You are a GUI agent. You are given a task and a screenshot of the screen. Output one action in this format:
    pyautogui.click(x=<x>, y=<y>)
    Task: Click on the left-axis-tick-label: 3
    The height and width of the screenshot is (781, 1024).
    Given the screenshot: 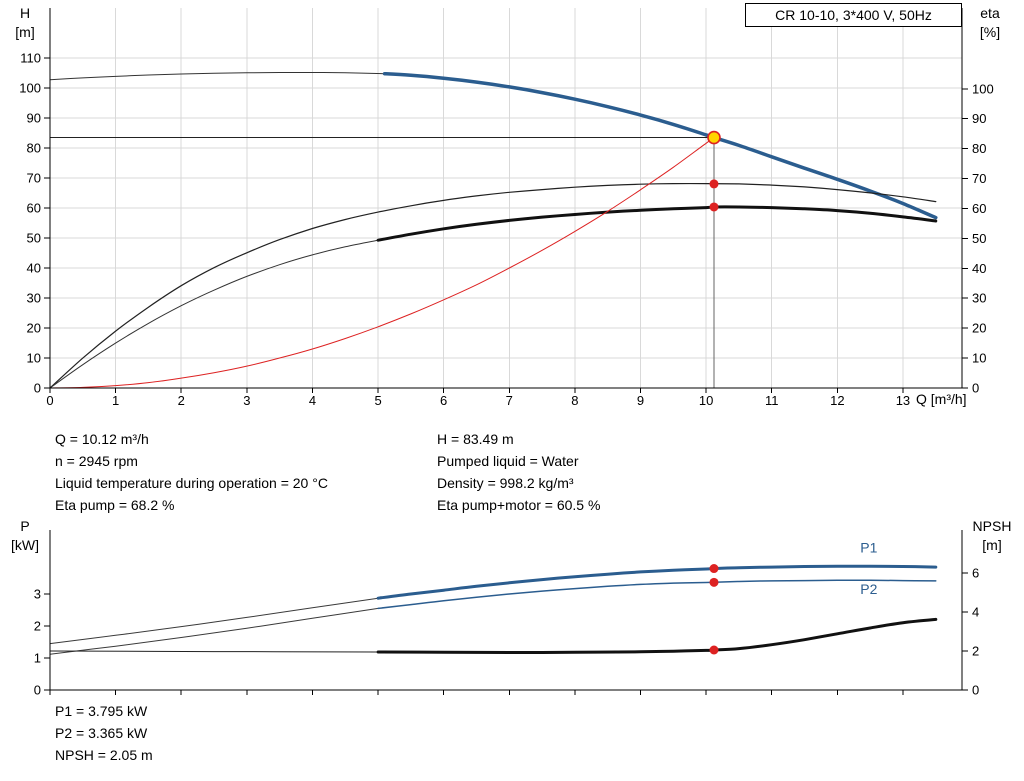 What is the action you would take?
    pyautogui.click(x=37, y=594)
    